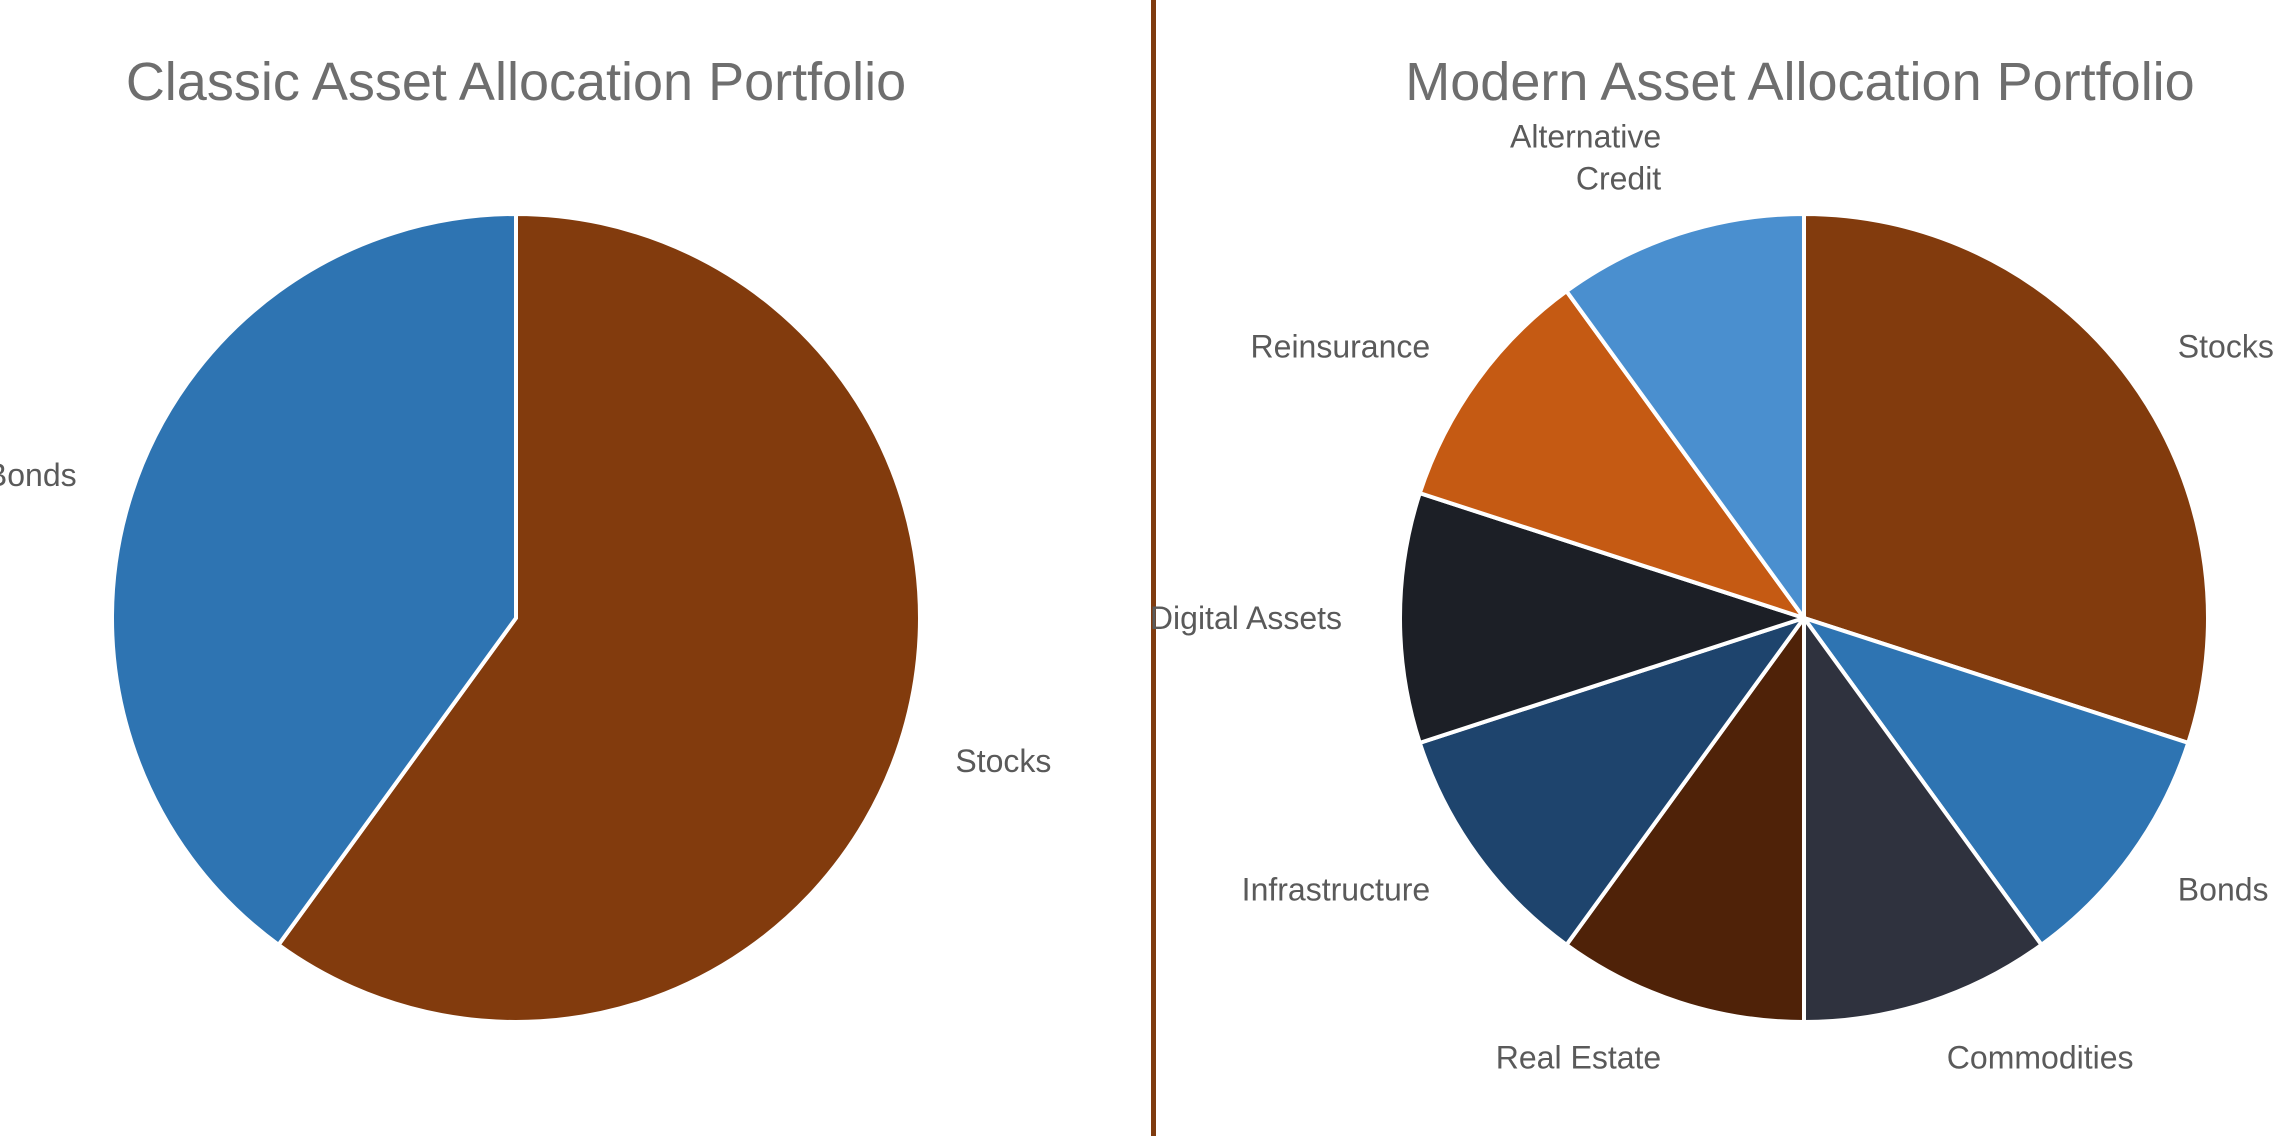 This screenshot has height=1136, width=2278. Describe the element at coordinates (2223, 890) in the screenshot. I see `modern-label-bonds: Bonds` at that location.